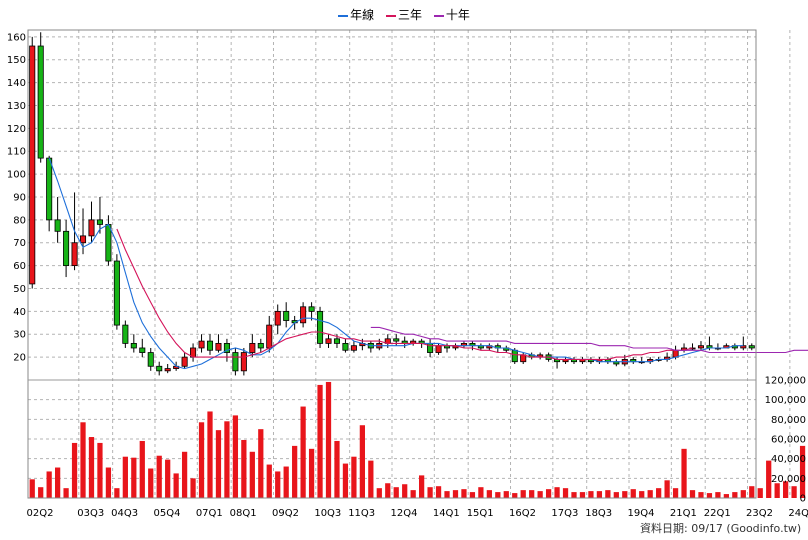 The width and height of the screenshot is (808, 540). Describe the element at coordinates (19, 312) in the screenshot. I see `price-tick-label: 40` at that location.